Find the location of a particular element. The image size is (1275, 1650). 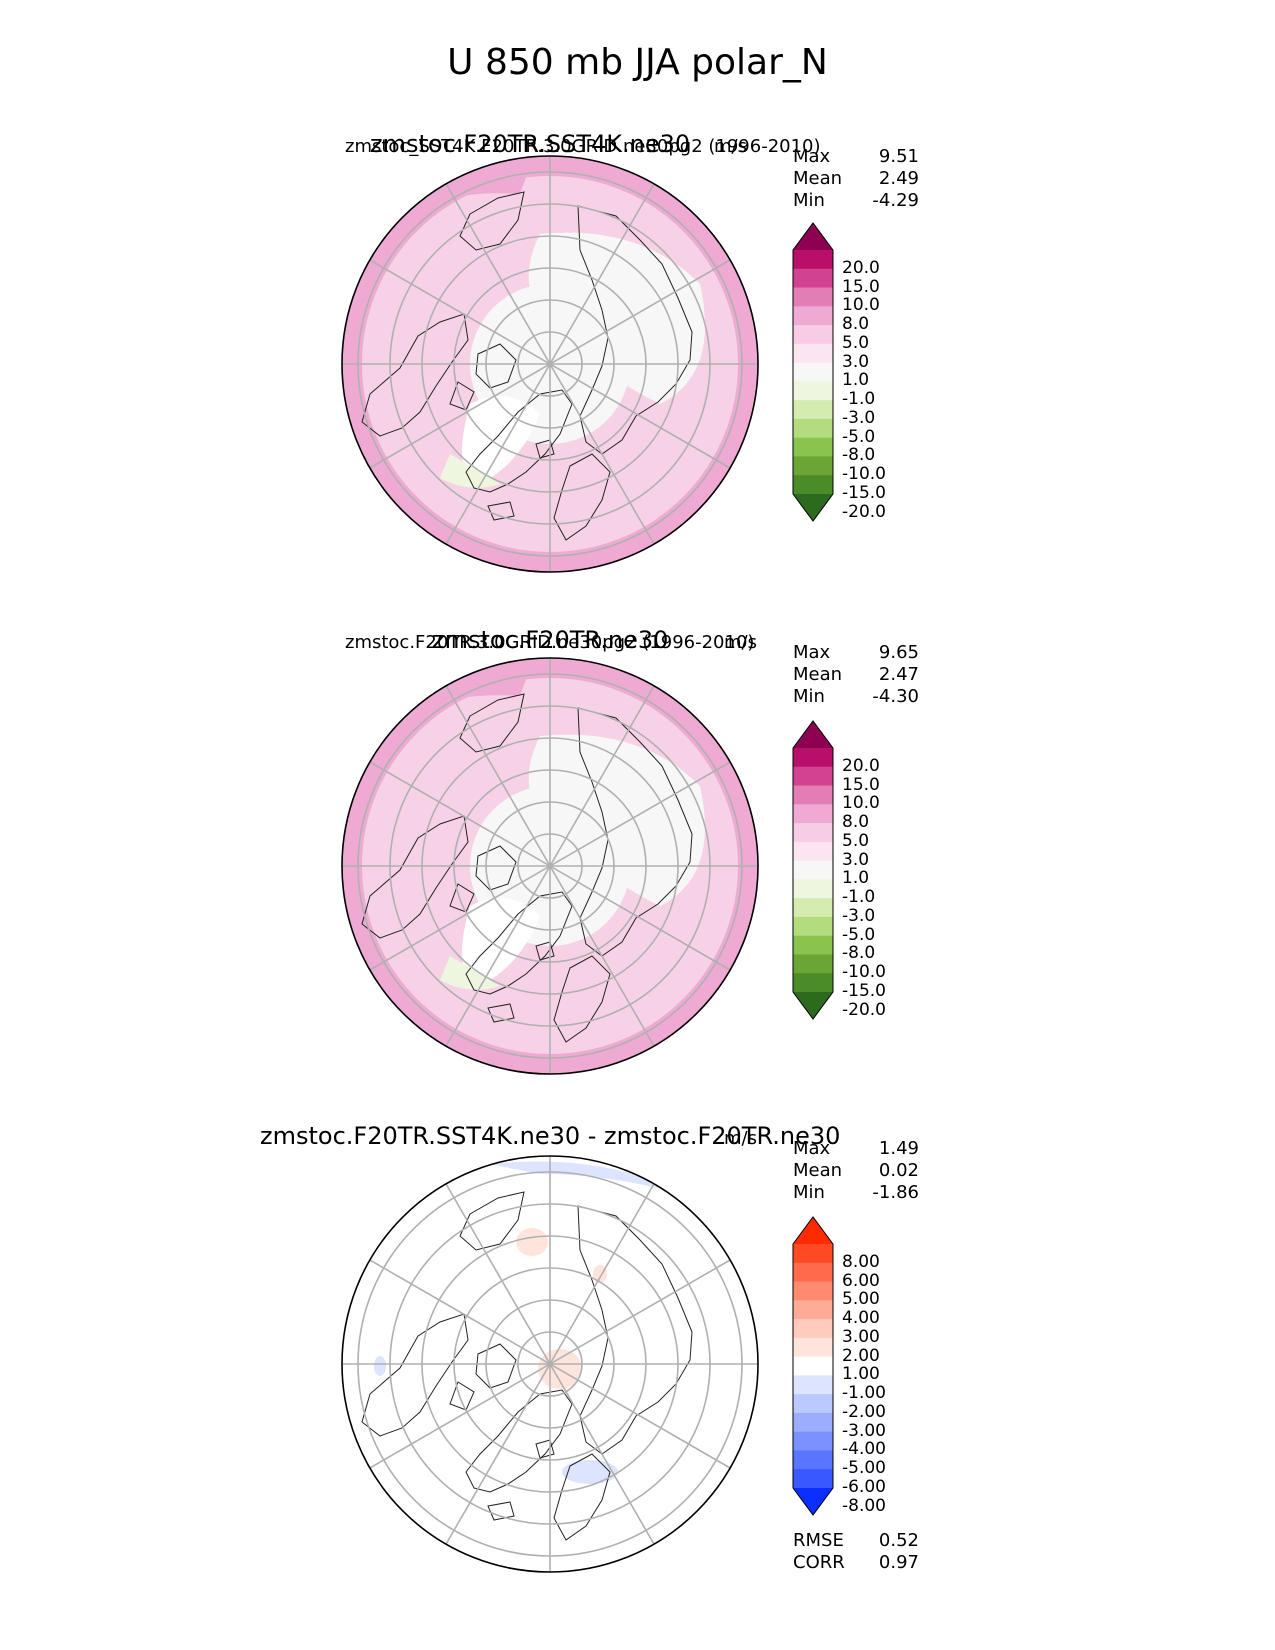

colorbar-tick-label: -5.00 is located at coordinates (864, 1468).